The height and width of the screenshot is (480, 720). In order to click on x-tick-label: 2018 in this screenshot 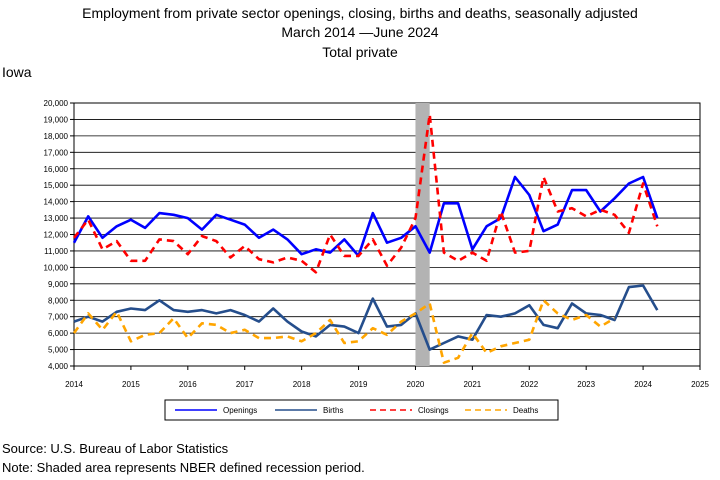, I will do `click(302, 384)`.